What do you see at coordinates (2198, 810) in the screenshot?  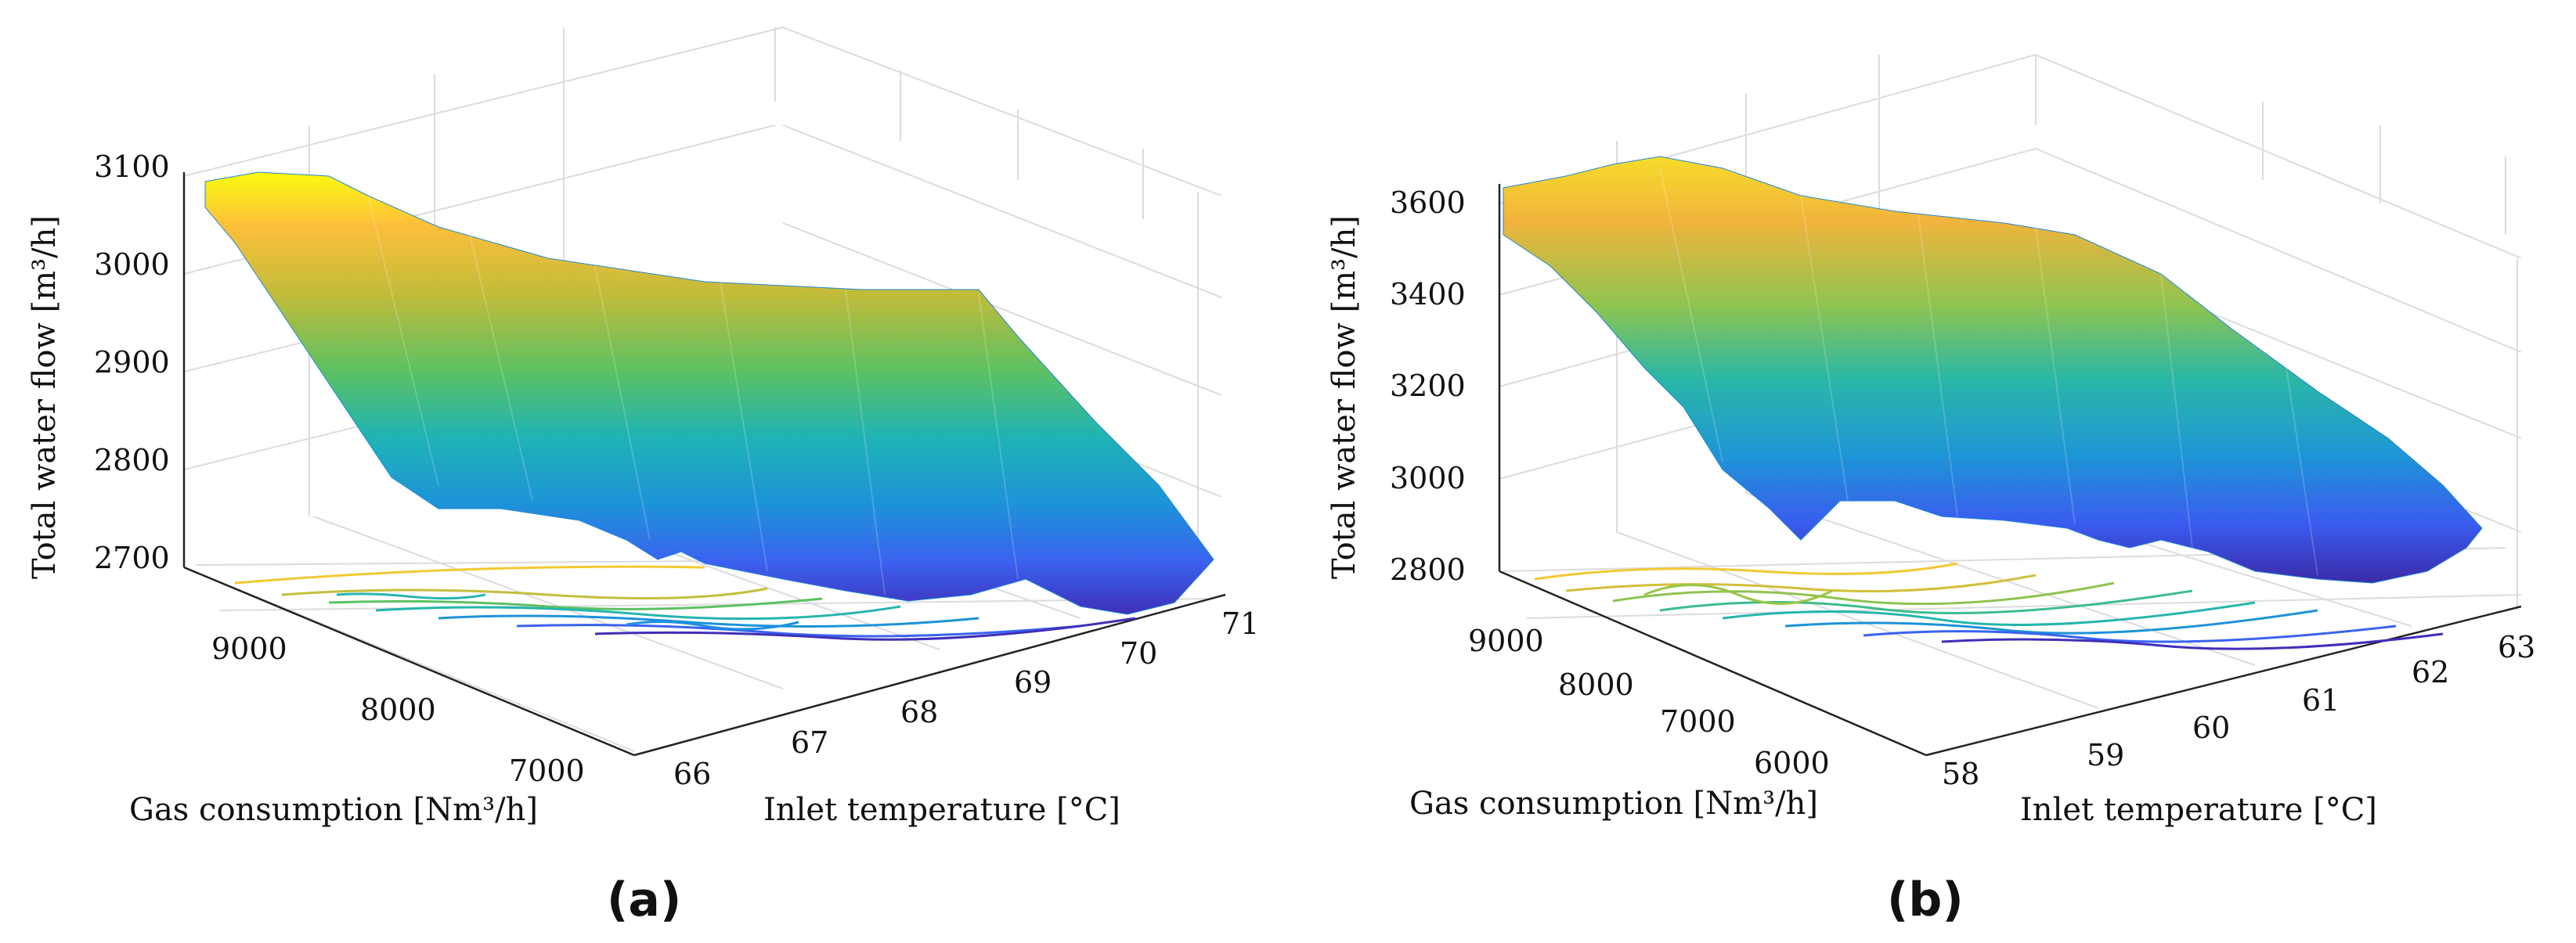 I see `x-axis-label-b: Inlet temperature [°C]` at bounding box center [2198, 810].